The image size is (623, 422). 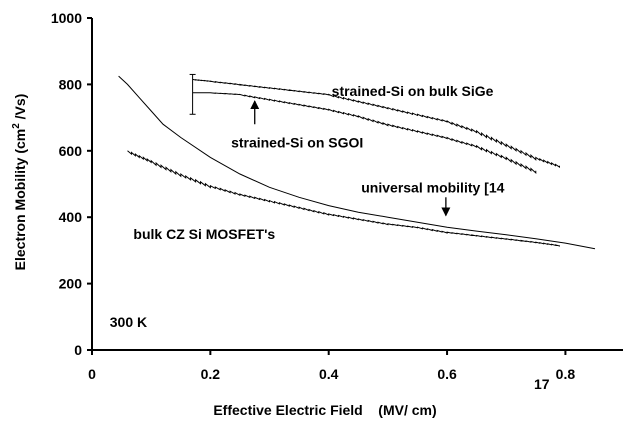 I want to click on x-tick-label: 0.8, so click(x=566, y=374).